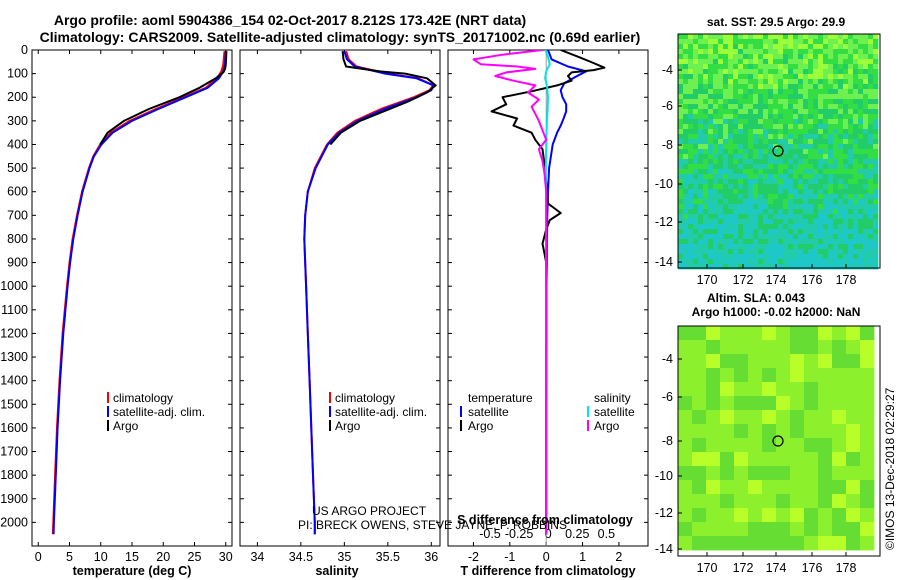  Describe the element at coordinates (756, 298) in the screenshot. I see `sla-map-title-line1: Altim. SLA: 0.043` at that location.